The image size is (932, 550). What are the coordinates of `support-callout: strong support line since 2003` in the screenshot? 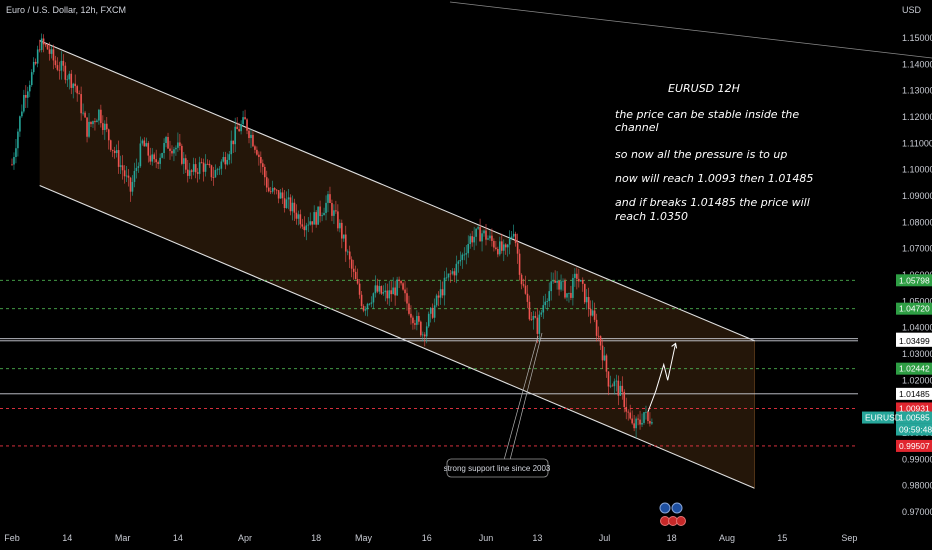 It's located at (497, 405).